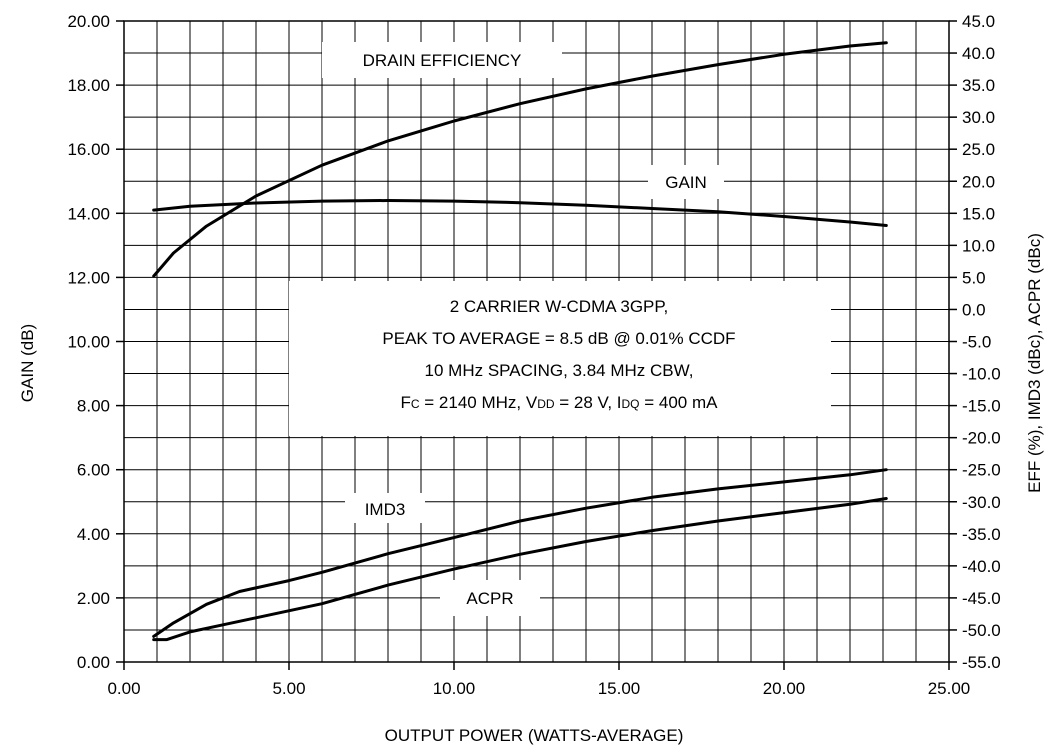  I want to click on y-tick-label: 14.00, so click(88, 213).